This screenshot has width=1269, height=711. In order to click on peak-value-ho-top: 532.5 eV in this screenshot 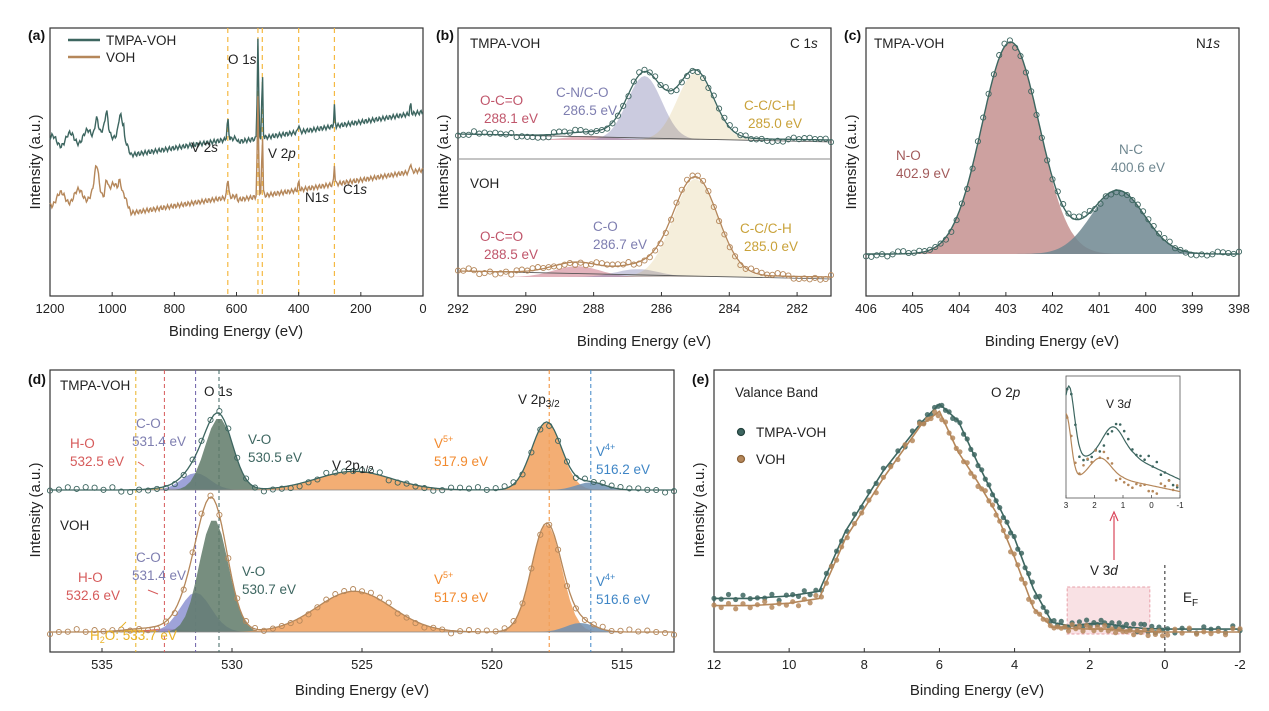, I will do `click(97, 461)`.